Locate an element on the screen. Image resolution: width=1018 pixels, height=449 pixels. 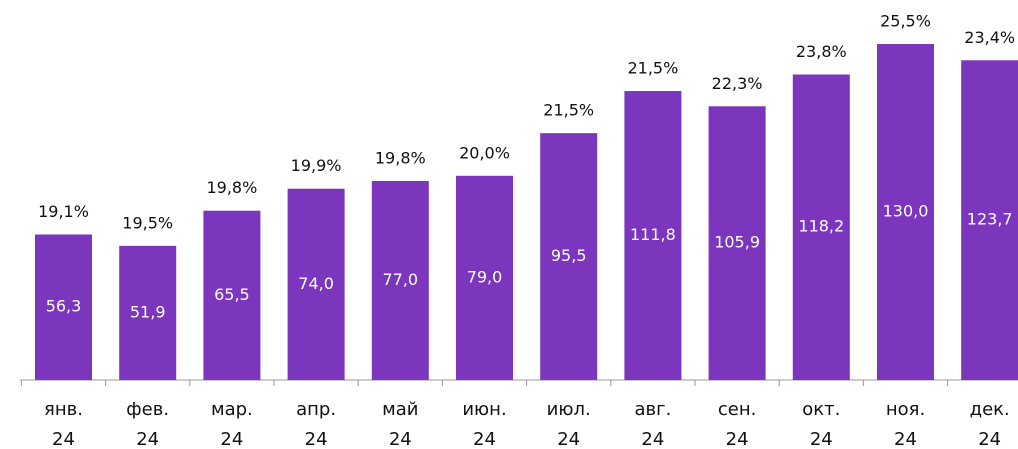
x-tick-label: янв. 24 is located at coordinates (63, 424).